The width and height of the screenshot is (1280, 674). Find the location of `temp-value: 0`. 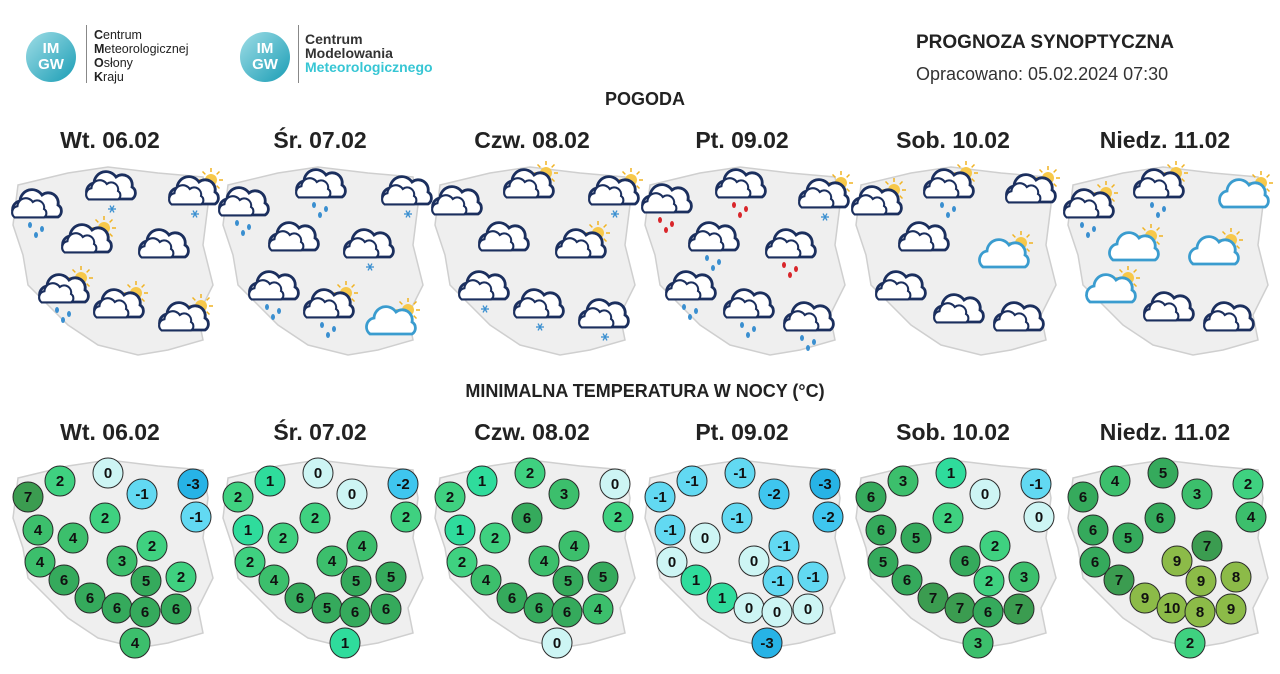

temp-value: 0 is located at coordinates (808, 609).